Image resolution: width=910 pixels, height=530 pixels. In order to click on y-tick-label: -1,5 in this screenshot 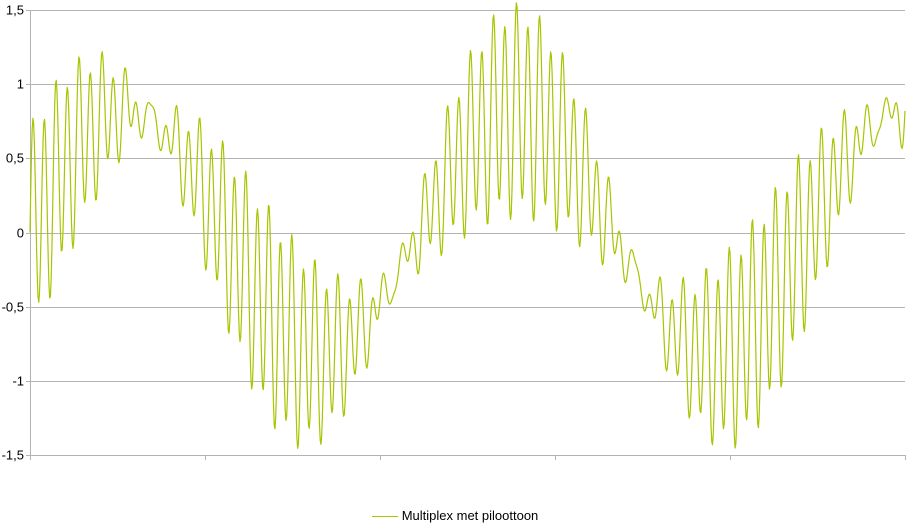, I will do `click(13, 455)`.